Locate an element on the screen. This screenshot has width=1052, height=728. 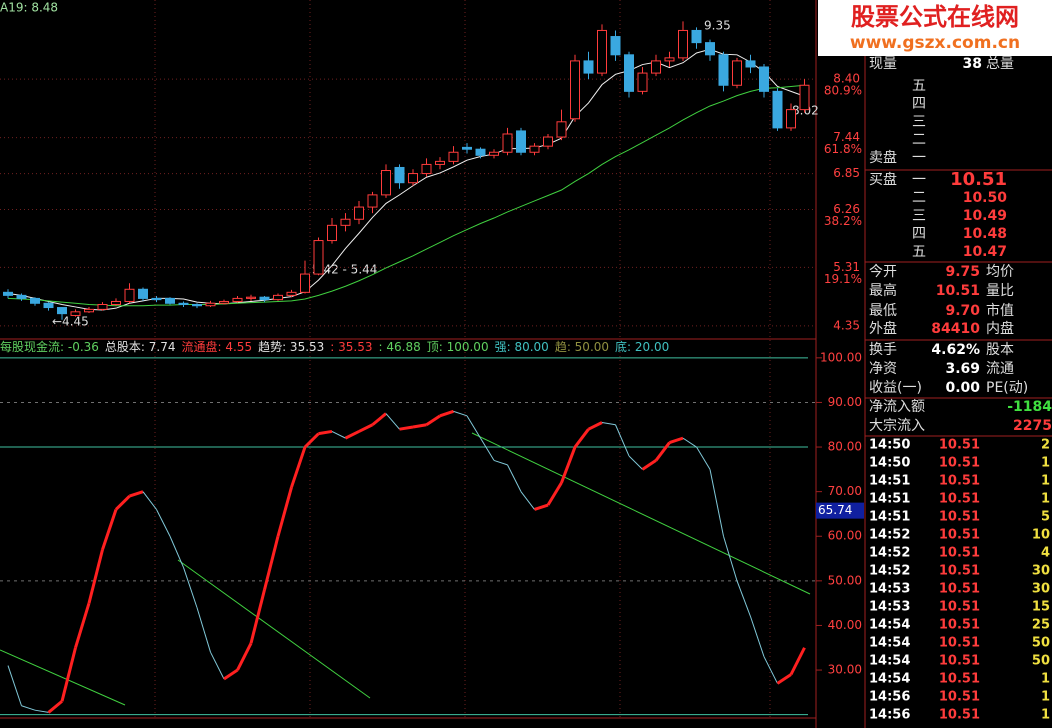
y-tick-label: 80.00 is located at coordinates (845, 447).